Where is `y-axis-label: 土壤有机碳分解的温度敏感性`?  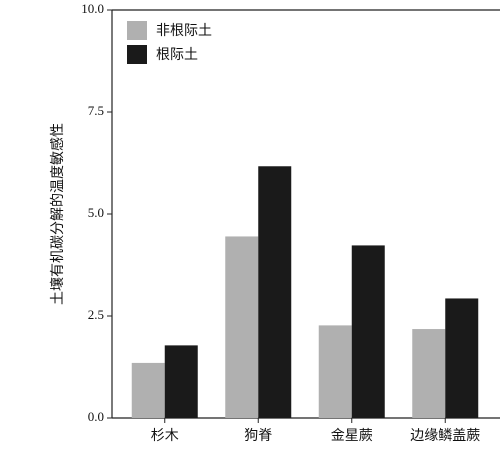 y-axis-label: 土壤有机碳分解的温度敏感性 is located at coordinates (57, 214).